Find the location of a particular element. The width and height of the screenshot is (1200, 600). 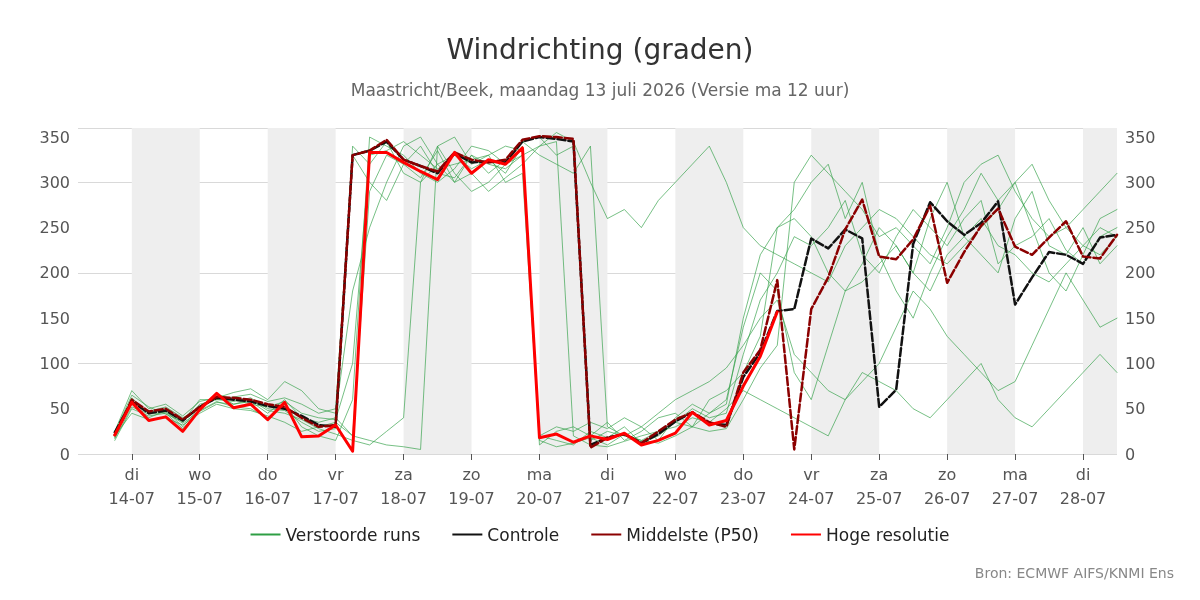

y-tick-label: 0 is located at coordinates (64, 454).